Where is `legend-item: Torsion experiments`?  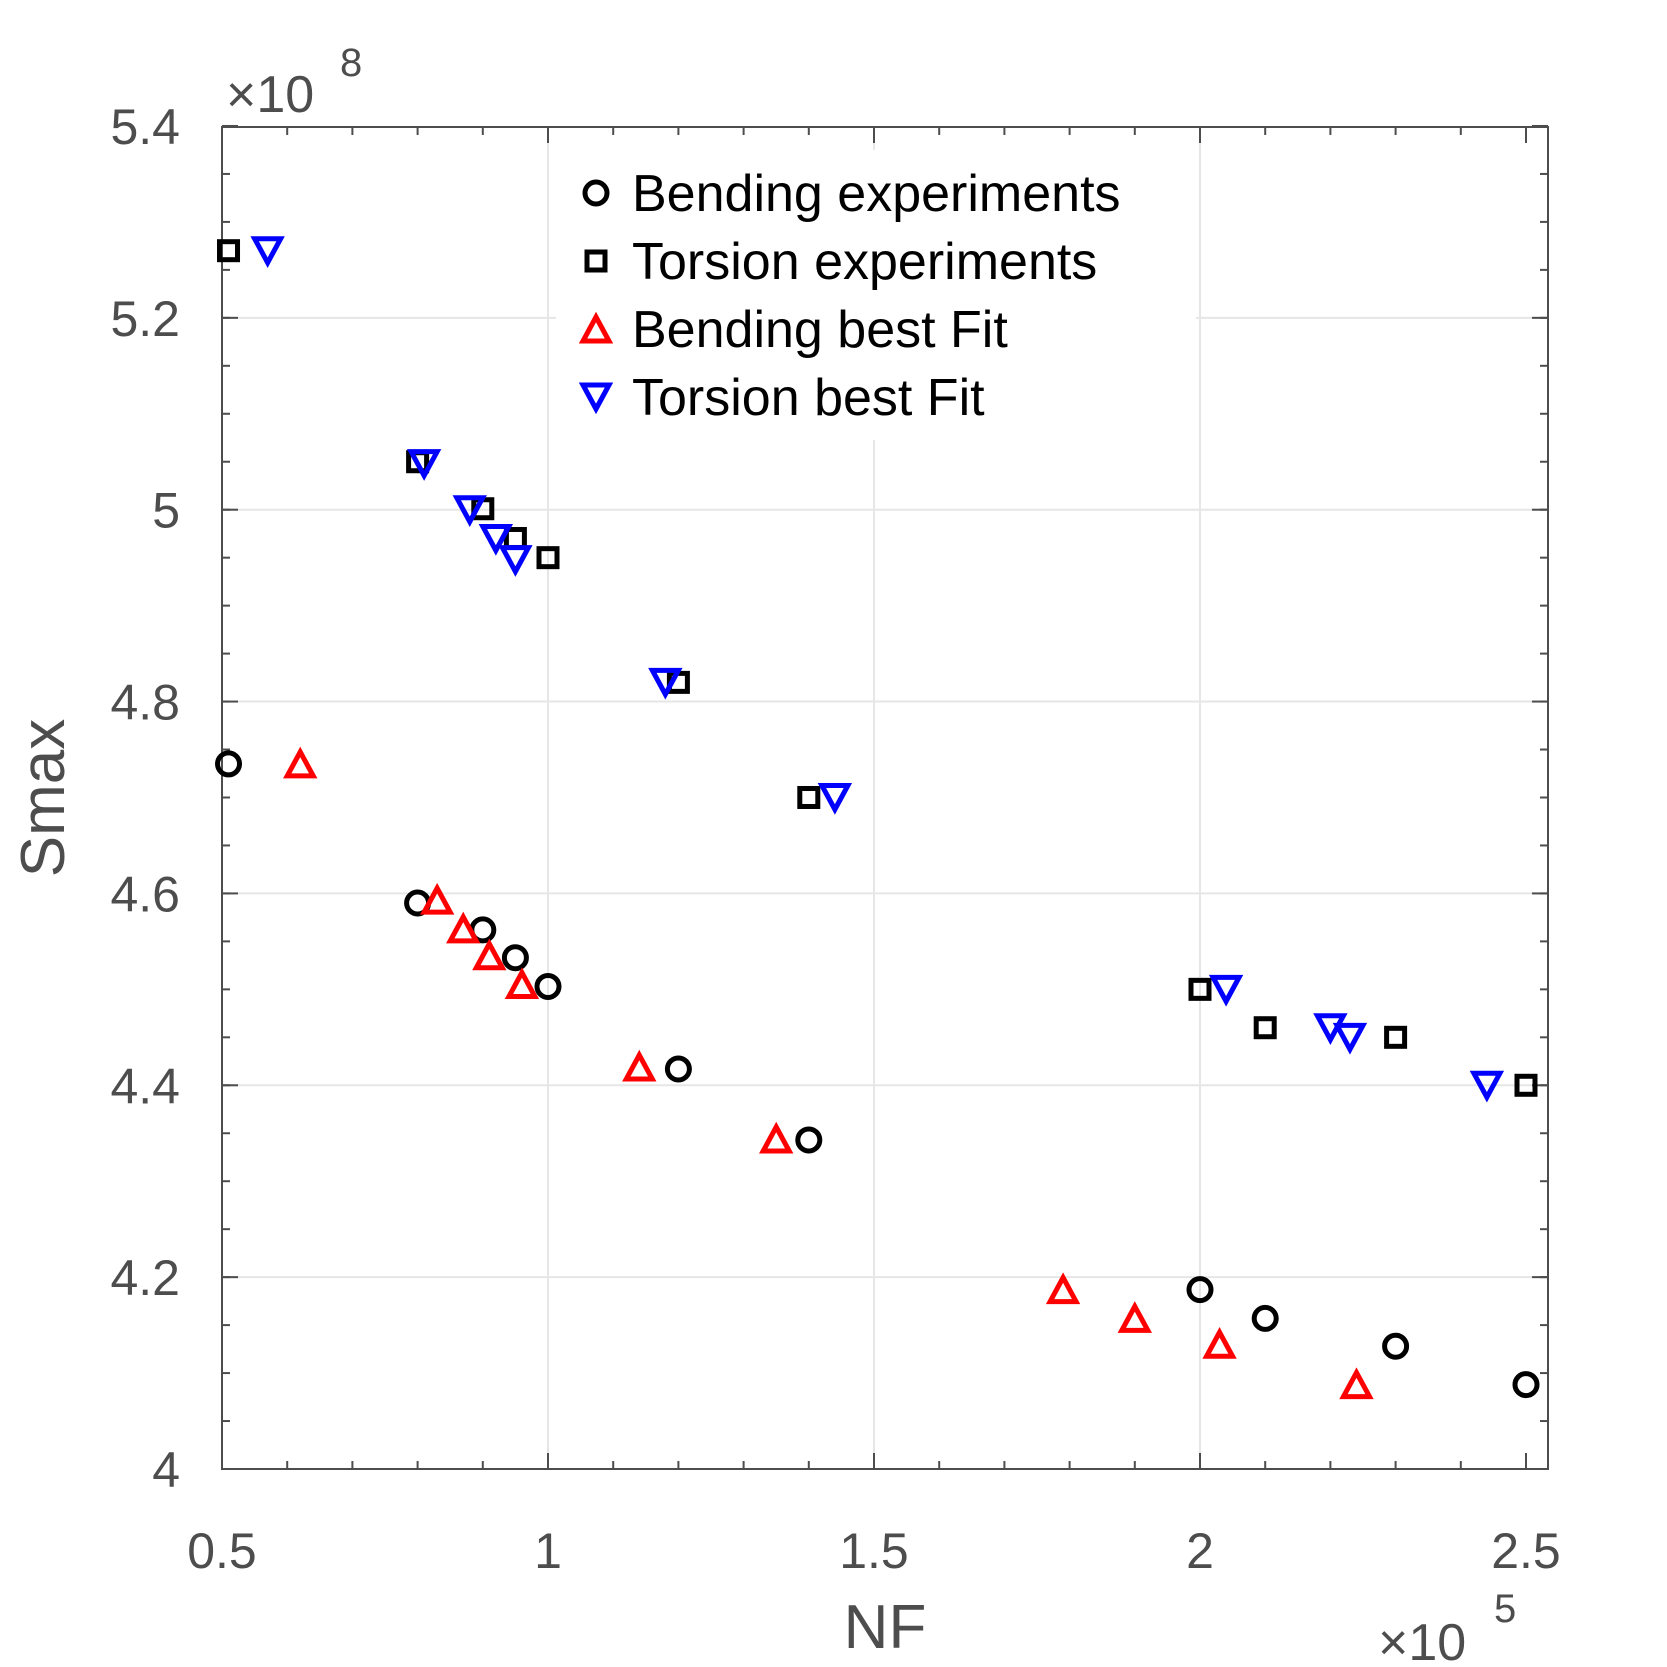 legend-item: Torsion experiments is located at coordinates (840, 262).